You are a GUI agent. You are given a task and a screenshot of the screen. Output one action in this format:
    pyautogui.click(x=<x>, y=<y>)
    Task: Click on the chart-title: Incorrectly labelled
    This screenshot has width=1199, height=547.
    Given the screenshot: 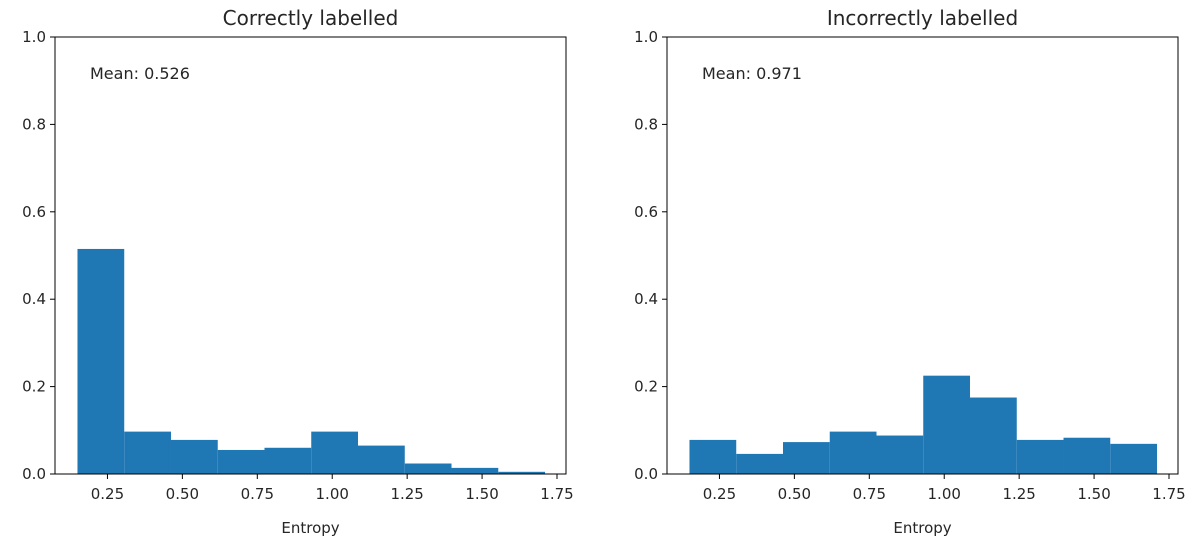 What is the action you would take?
    pyautogui.click(x=922, y=18)
    